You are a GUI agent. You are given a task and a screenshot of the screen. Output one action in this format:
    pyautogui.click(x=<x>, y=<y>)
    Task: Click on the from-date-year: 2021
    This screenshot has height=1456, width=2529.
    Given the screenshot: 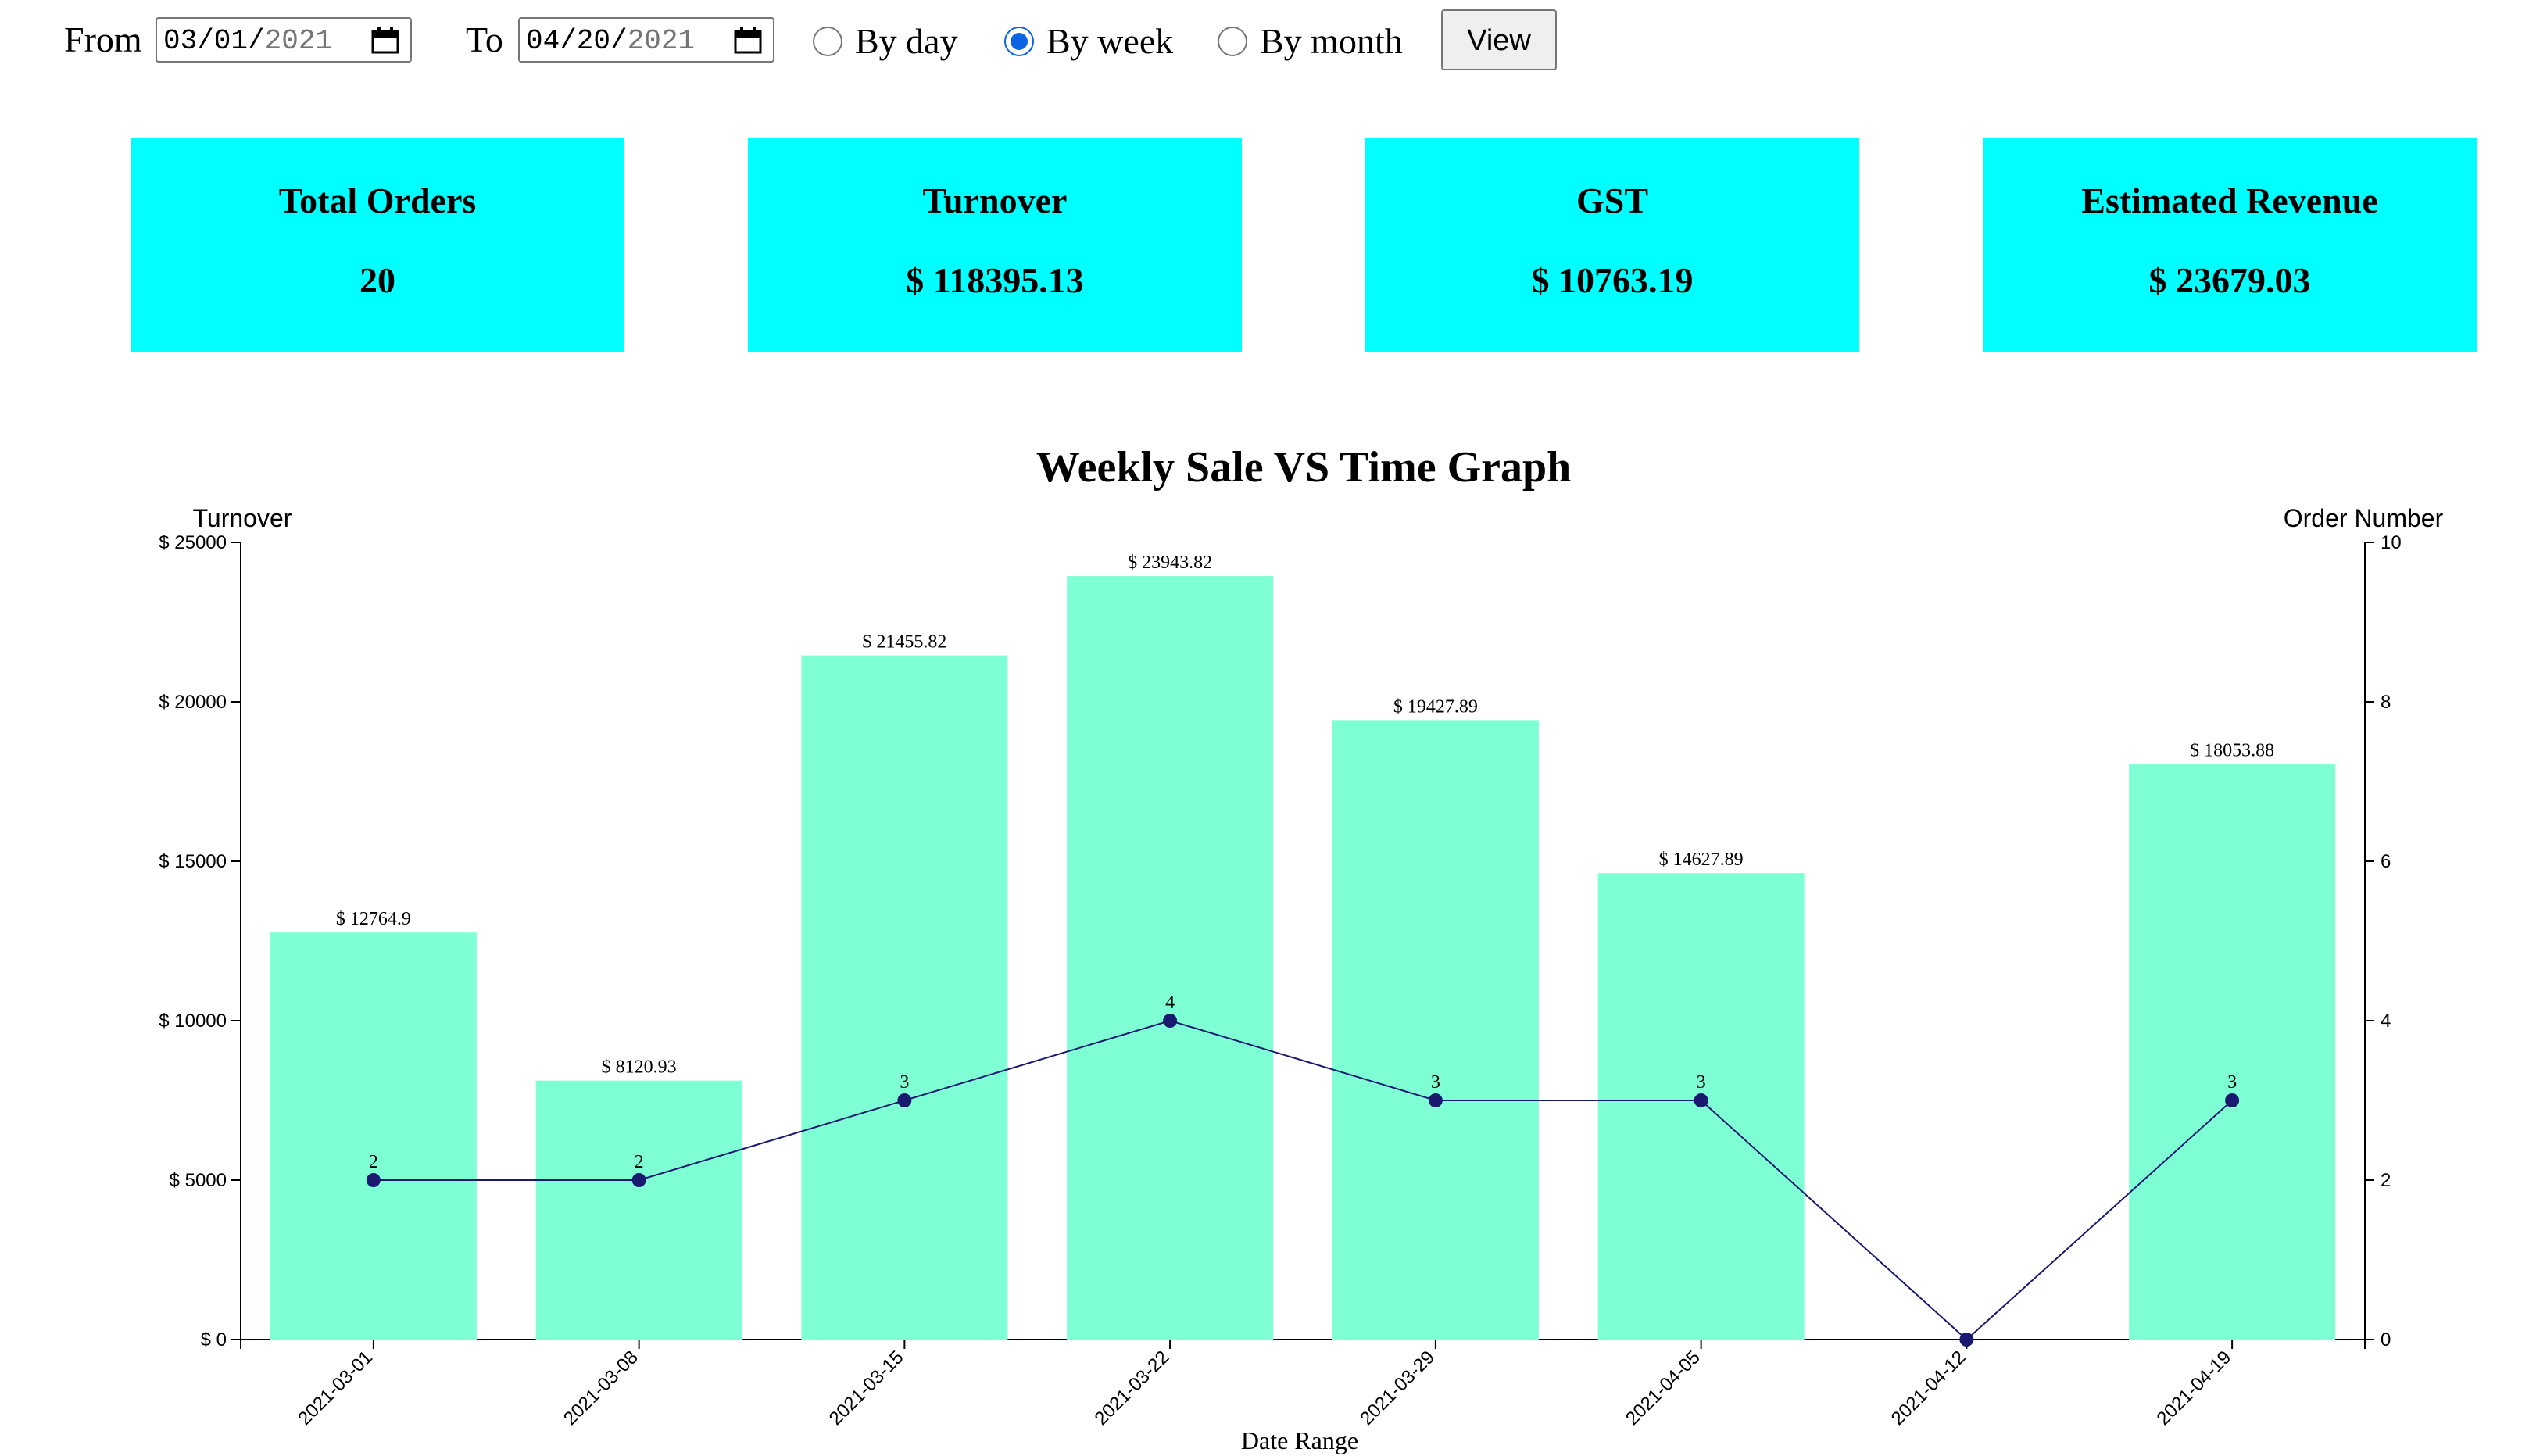 What is the action you would take?
    pyautogui.click(x=298, y=41)
    